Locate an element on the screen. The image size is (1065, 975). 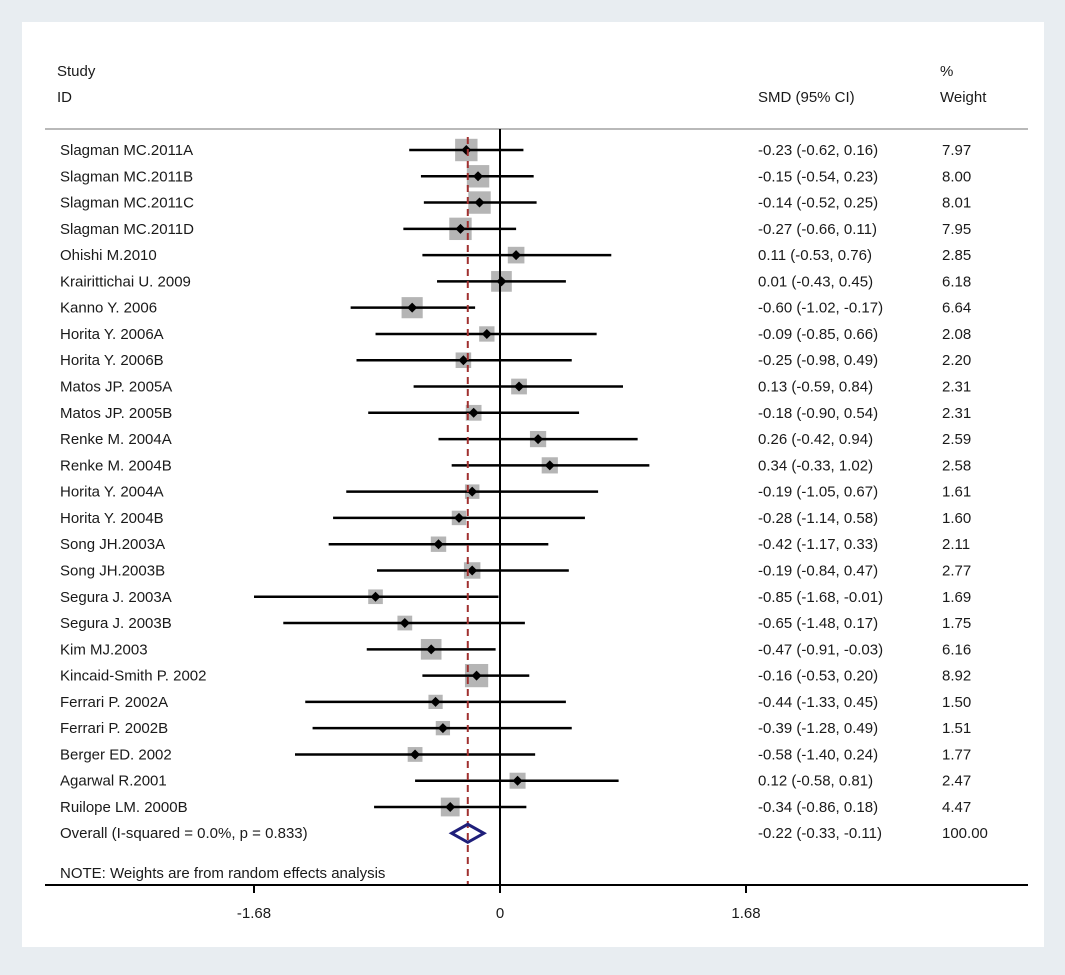
study-ci: -0.42 (-1.17, 0.33) is located at coordinates (818, 544).